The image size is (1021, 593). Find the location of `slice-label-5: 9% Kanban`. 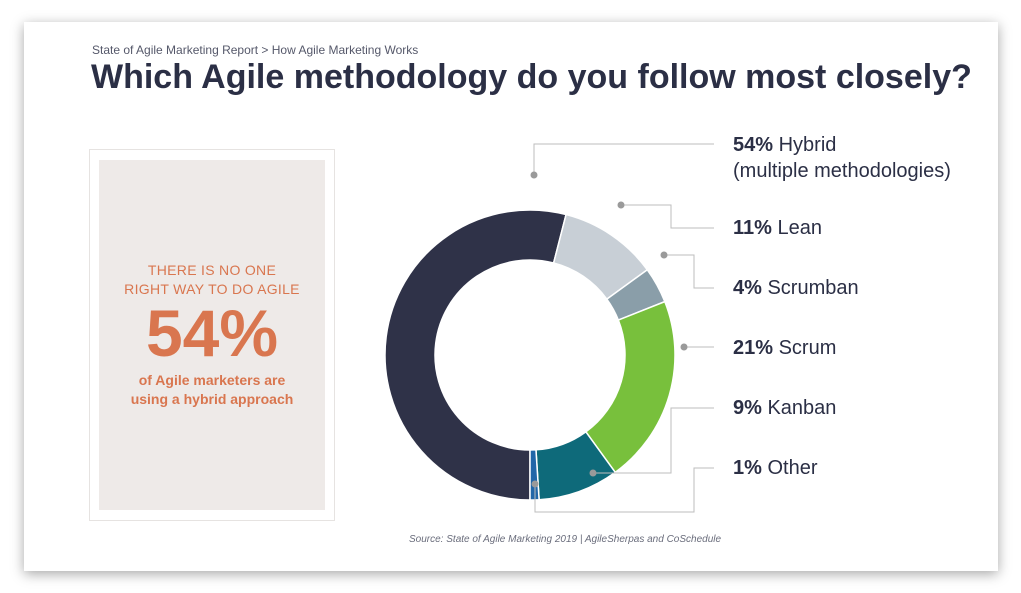

slice-label-5: 9% Kanban is located at coordinates (784, 408).